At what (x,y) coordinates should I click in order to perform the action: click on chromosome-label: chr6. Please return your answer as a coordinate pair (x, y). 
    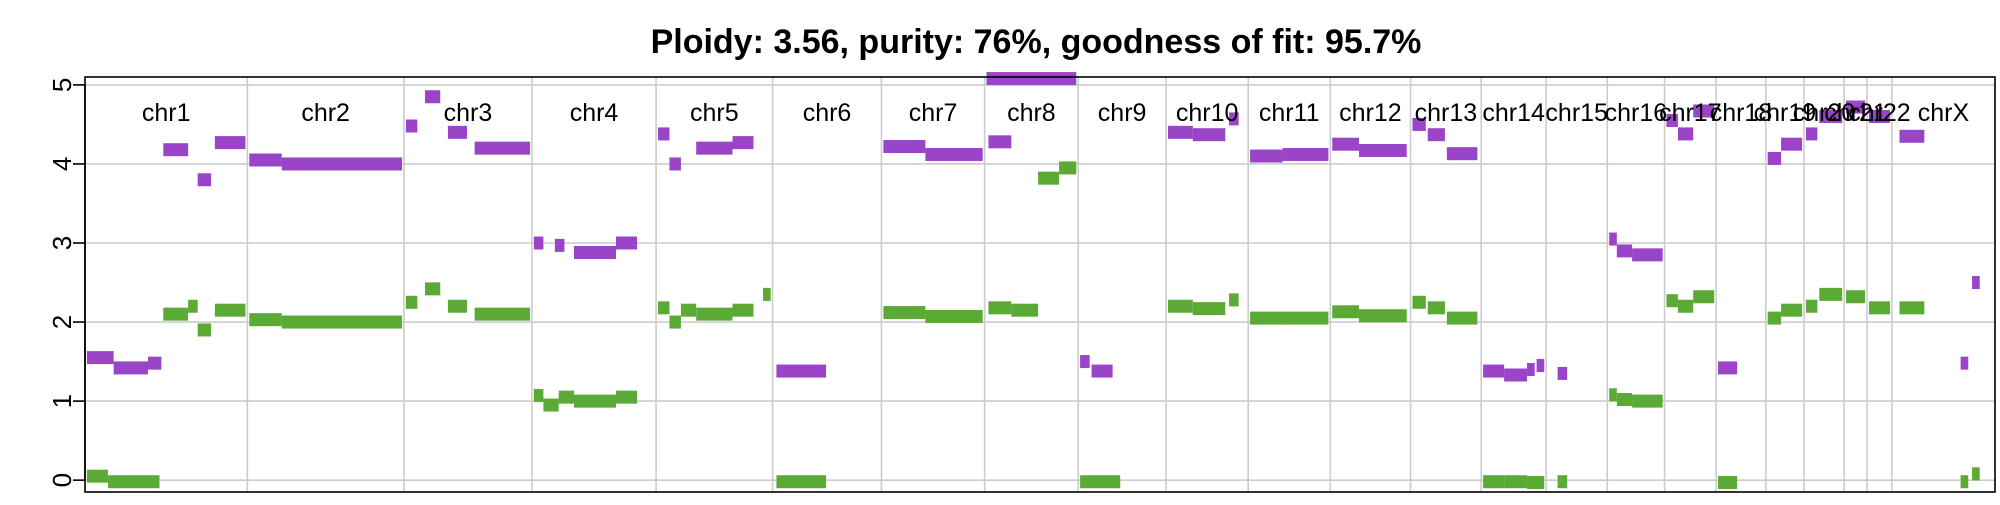
    Looking at the image, I should click on (827, 113).